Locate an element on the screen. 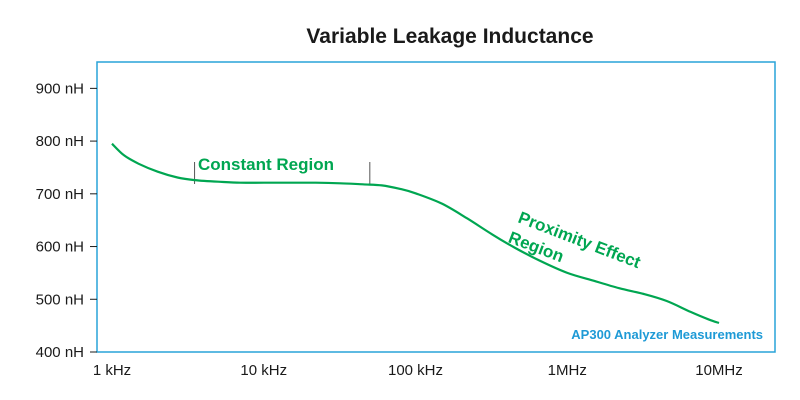 This screenshot has height=400, width=800. x-tick-label: 10 kHz is located at coordinates (263, 370).